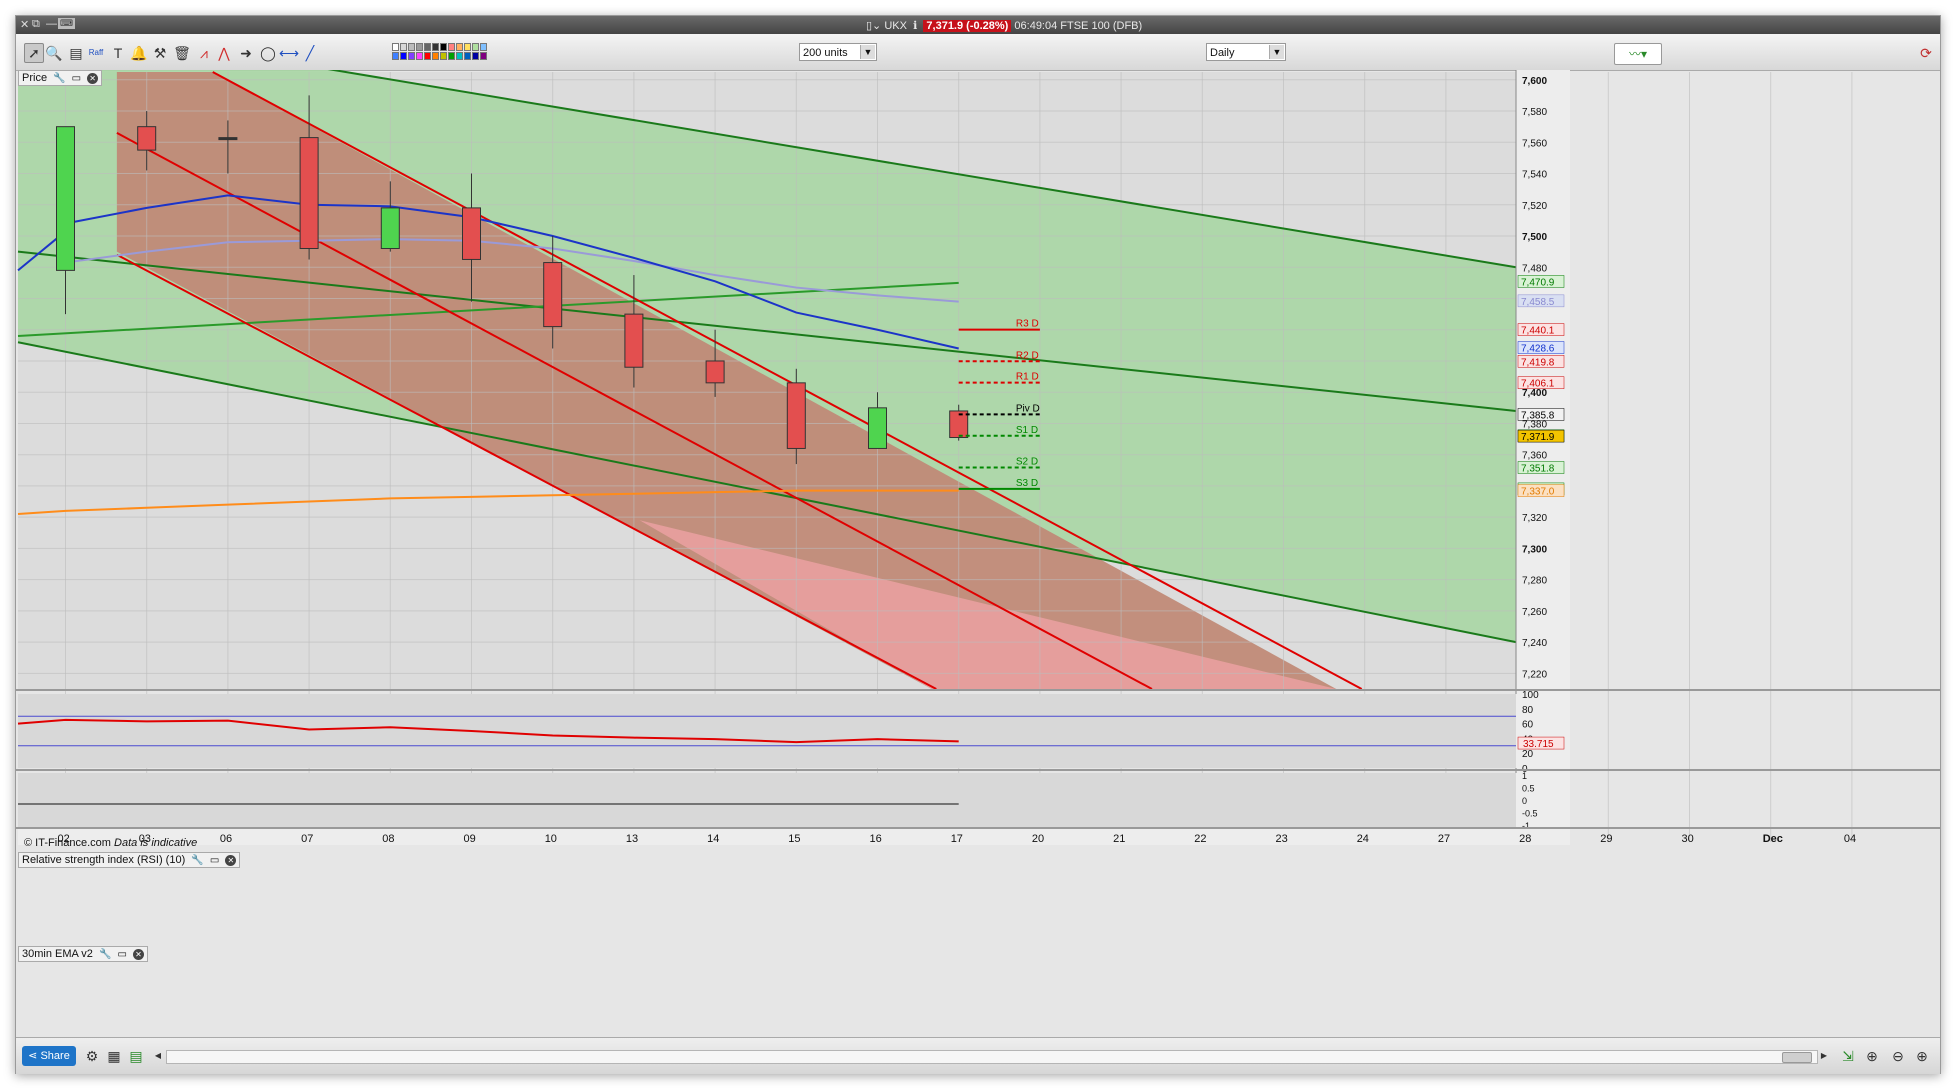 The image size is (1954, 1091). I want to click on keyboard-icon: ⌨, so click(66, 23).